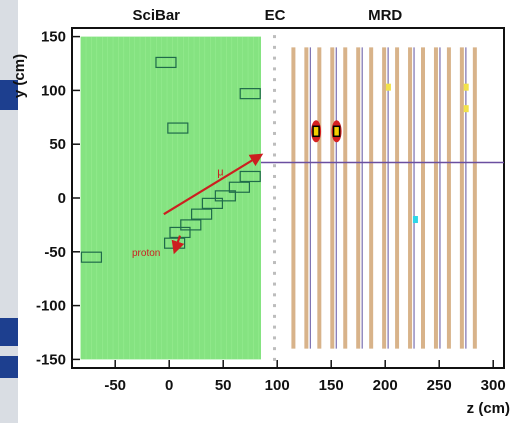 The image size is (524, 423). What do you see at coordinates (57, 144) in the screenshot?
I see `y-tick-label: 50` at bounding box center [57, 144].